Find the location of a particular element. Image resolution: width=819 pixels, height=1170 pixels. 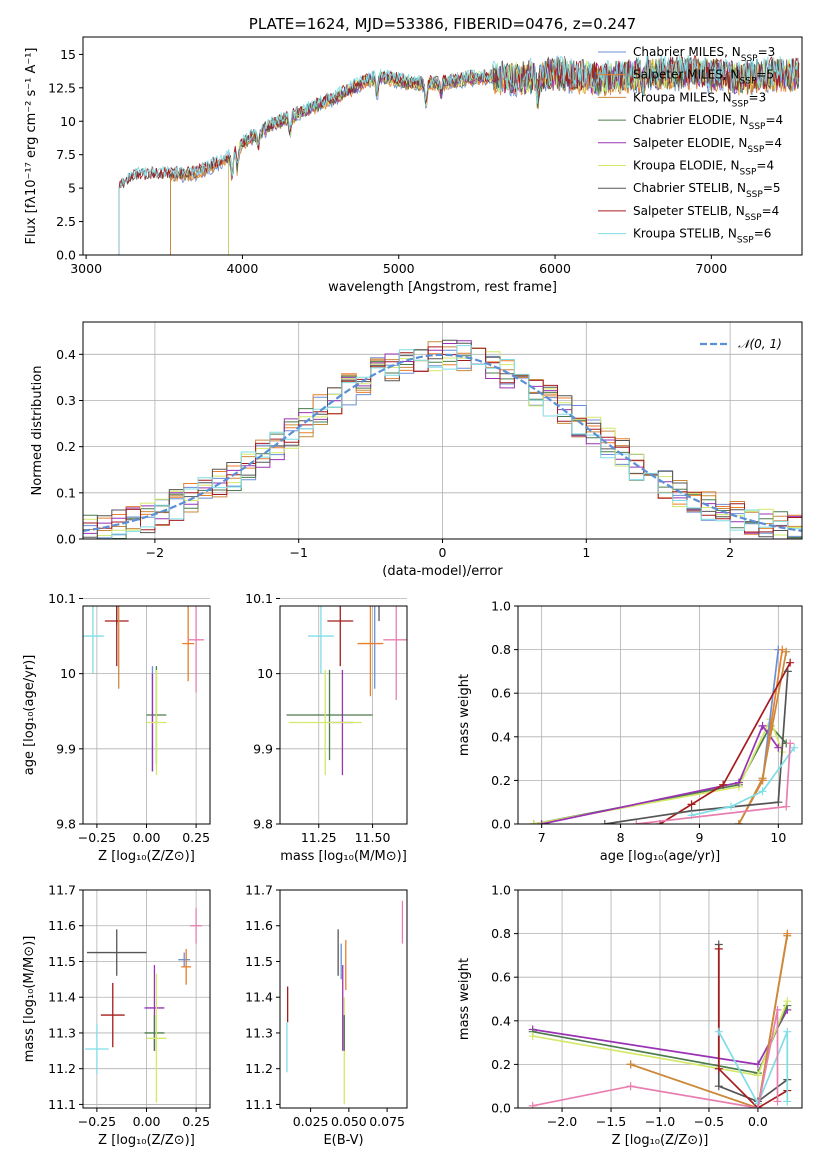

legend-entry: Salpeter STELIB, NSSP=4 is located at coordinates (706, 213).